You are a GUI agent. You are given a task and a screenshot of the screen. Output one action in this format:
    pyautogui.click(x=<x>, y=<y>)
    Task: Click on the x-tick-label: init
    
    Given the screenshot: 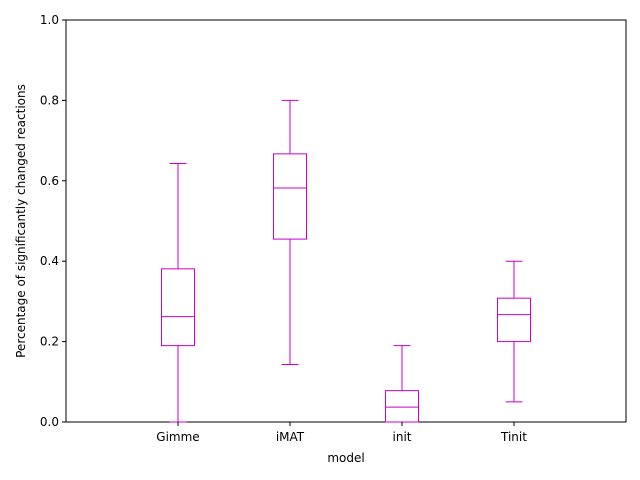 What is the action you would take?
    pyautogui.click(x=402, y=437)
    